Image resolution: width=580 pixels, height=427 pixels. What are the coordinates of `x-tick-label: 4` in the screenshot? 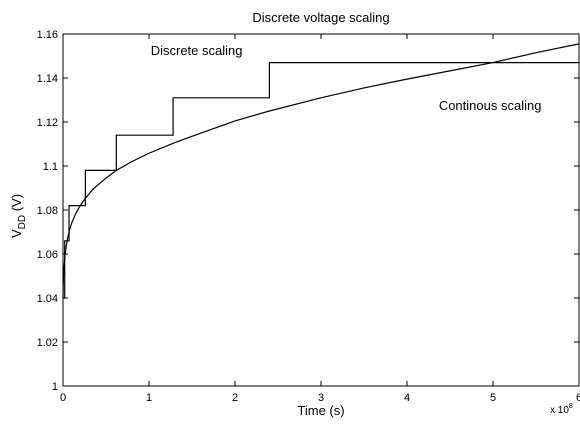 It's located at (407, 398).